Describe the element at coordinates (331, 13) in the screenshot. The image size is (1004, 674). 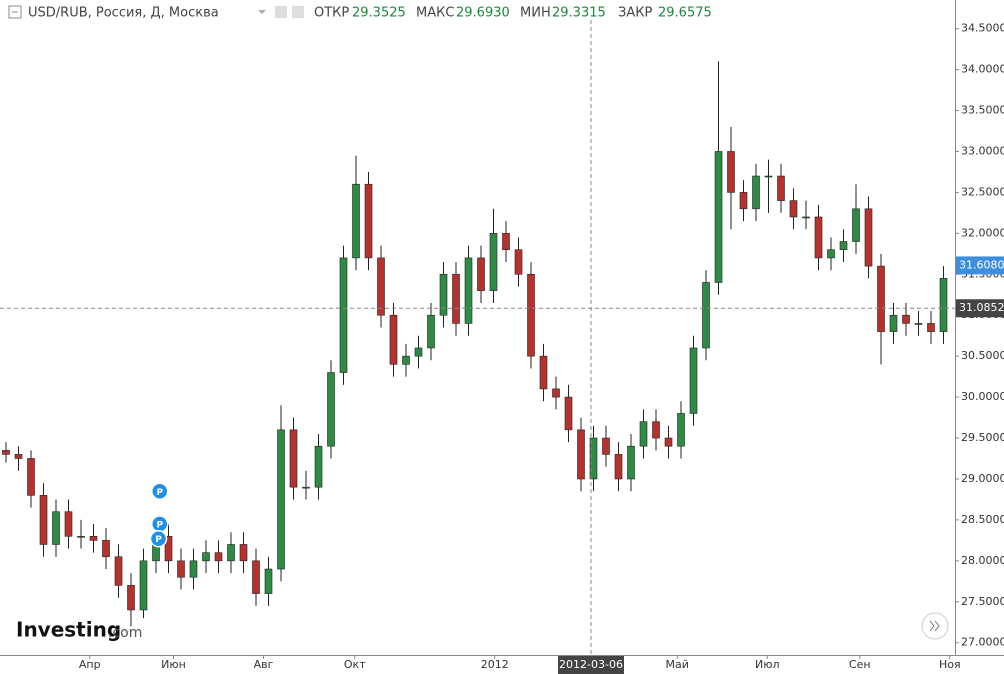
I see `ohlc-label: ОТКР` at that location.